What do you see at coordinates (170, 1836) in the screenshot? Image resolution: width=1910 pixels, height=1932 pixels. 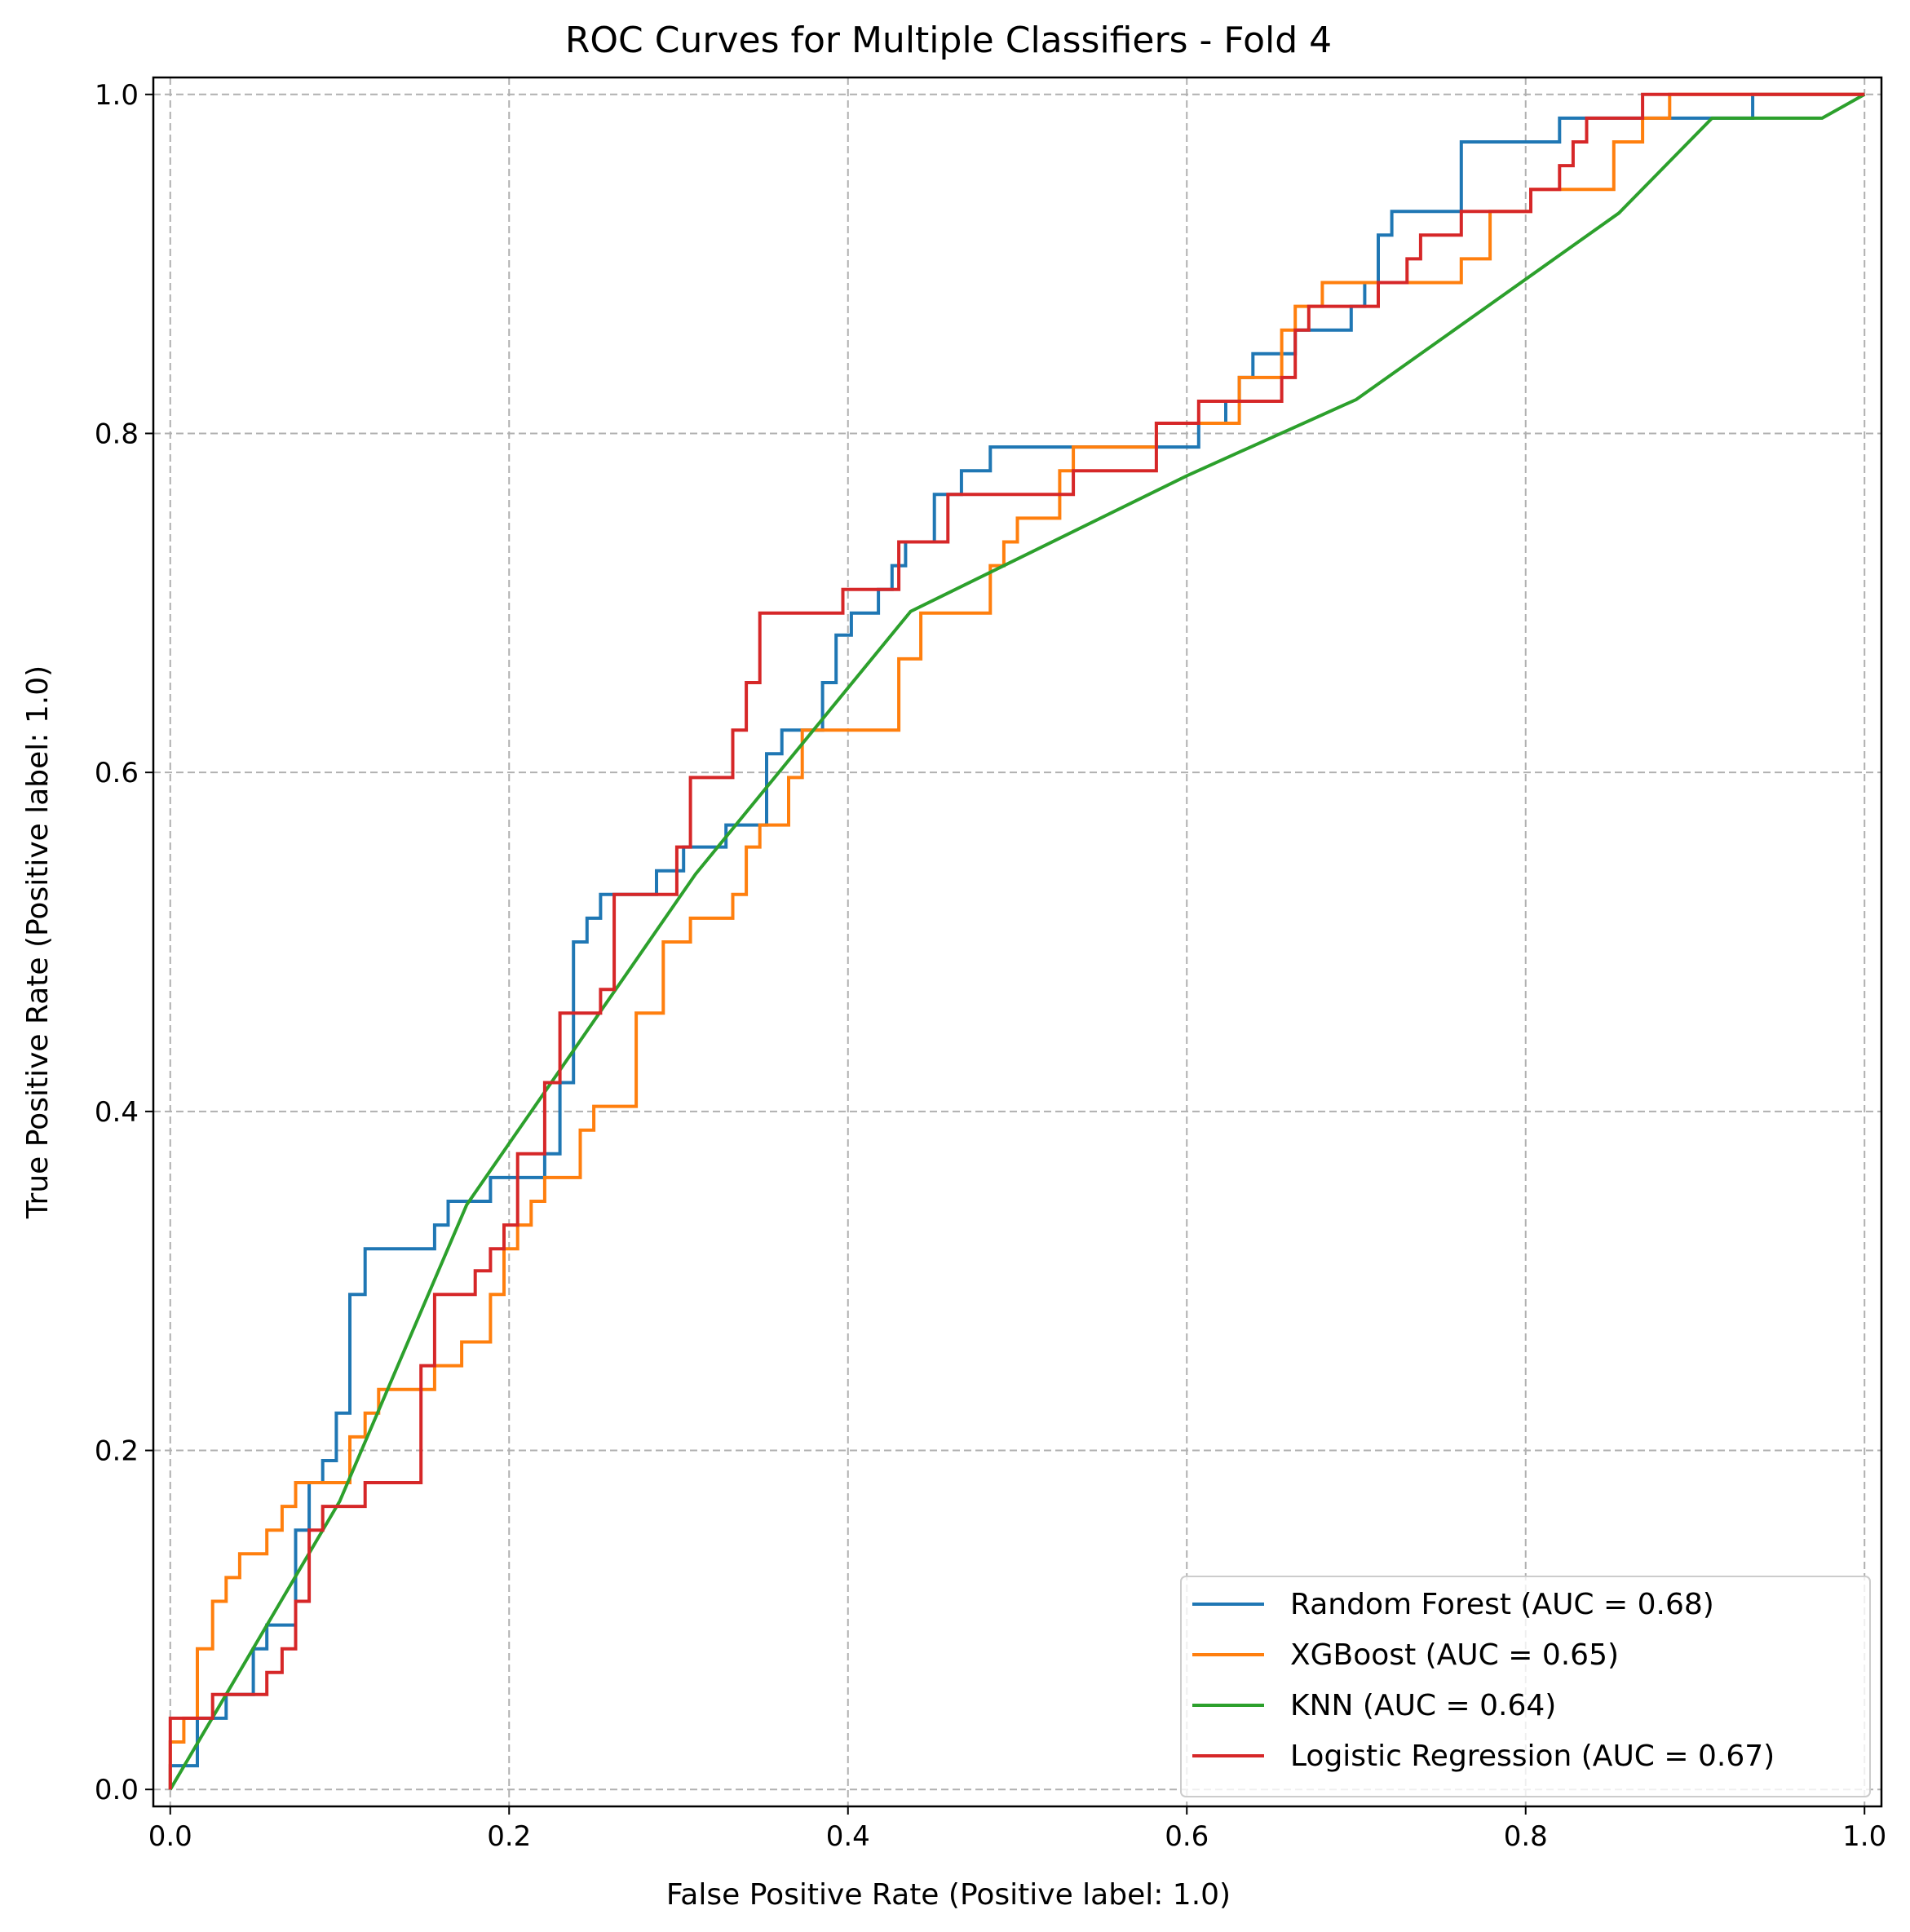 I see `x-tick-label: 0.0` at bounding box center [170, 1836].